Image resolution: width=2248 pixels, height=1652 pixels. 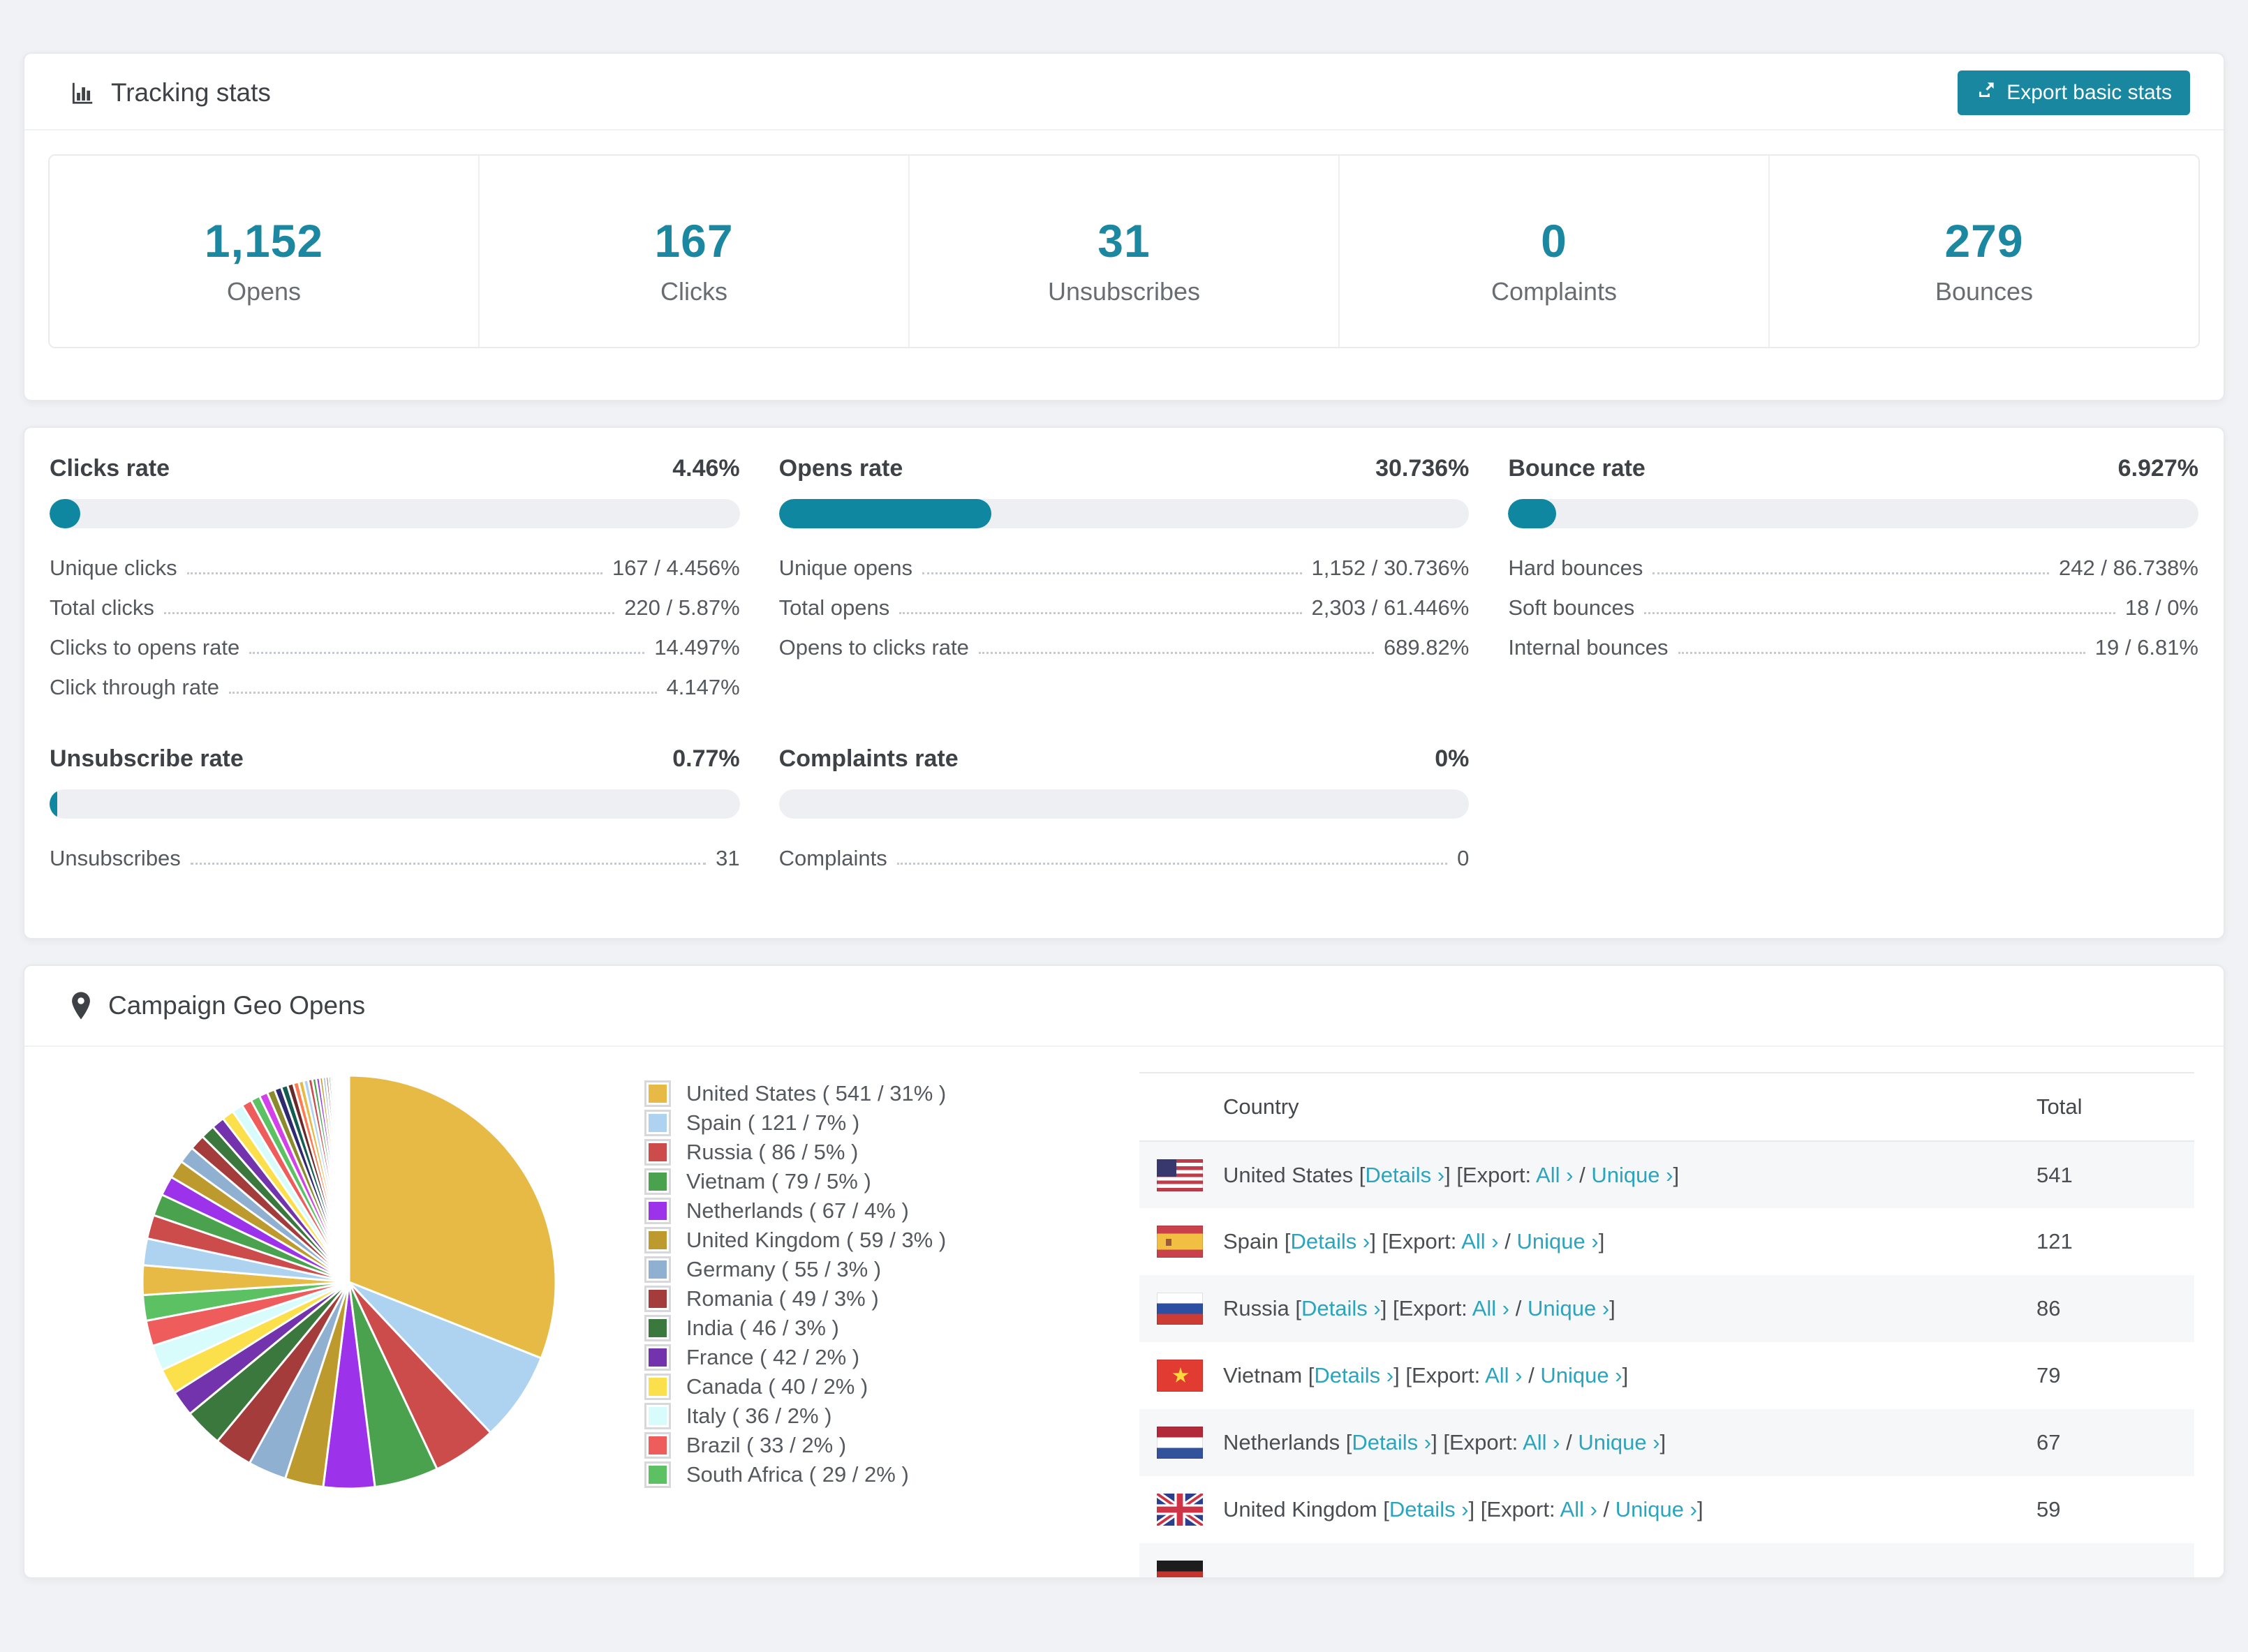 I want to click on total-value: 121, so click(x=2054, y=1241).